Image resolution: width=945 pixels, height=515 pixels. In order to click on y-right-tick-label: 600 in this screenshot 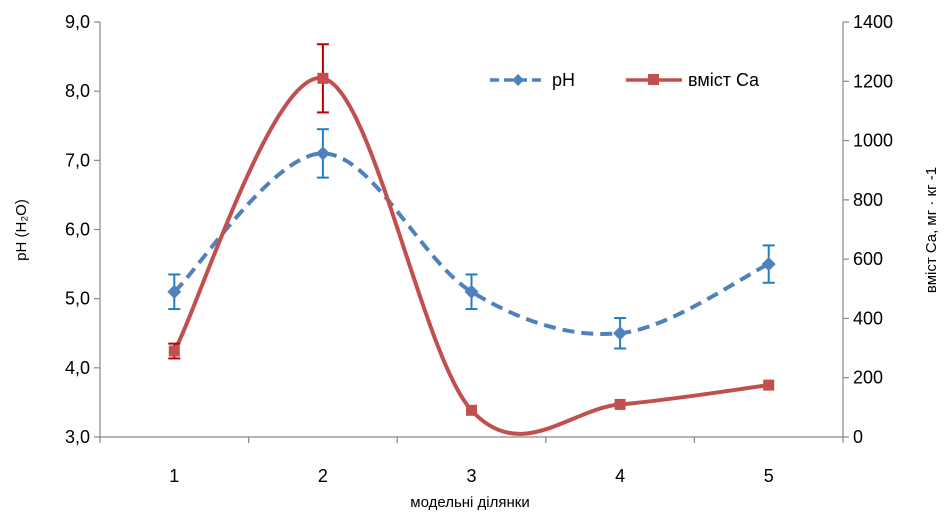, I will do `click(868, 259)`.